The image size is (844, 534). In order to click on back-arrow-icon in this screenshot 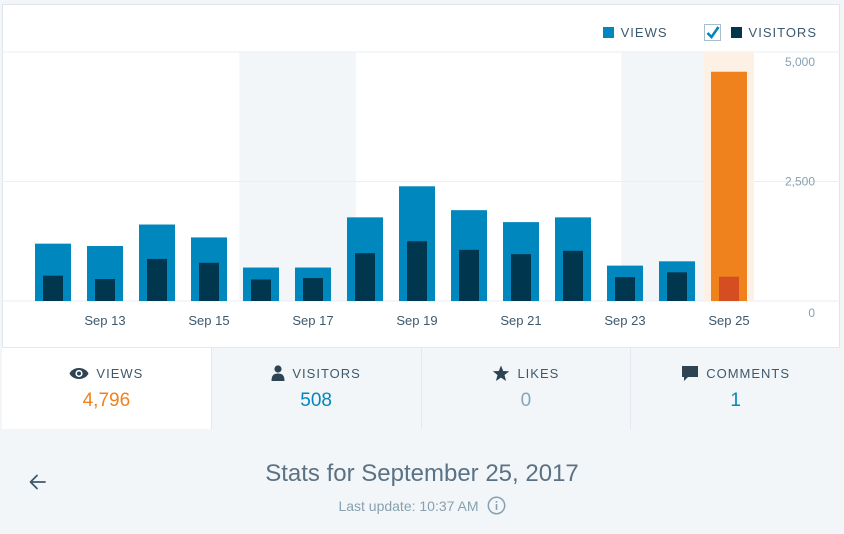, I will do `click(37, 482)`.